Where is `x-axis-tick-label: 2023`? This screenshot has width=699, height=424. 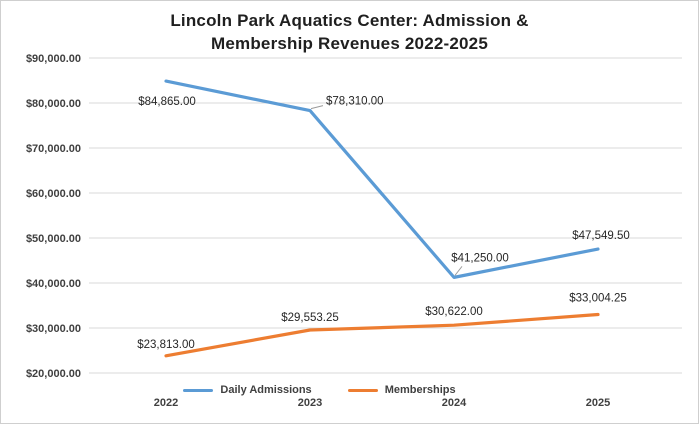
x-axis-tick-label: 2023 is located at coordinates (310, 403).